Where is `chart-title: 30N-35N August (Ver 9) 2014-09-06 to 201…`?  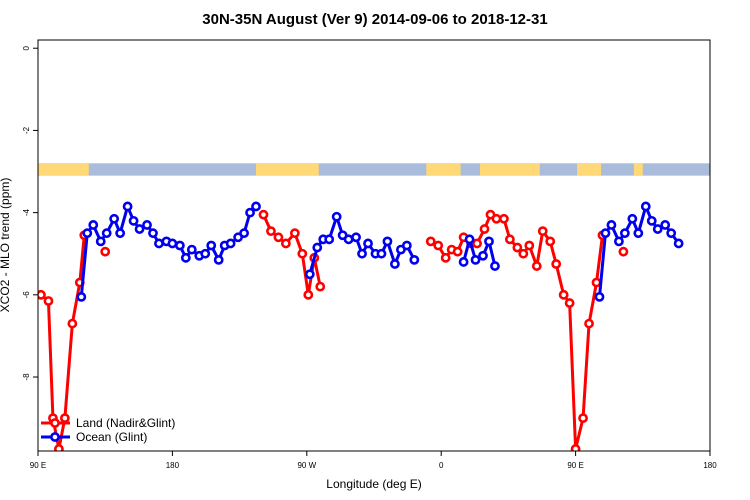 chart-title: 30N-35N August (Ver 9) 2014-09-06 to 201… is located at coordinates (374, 19).